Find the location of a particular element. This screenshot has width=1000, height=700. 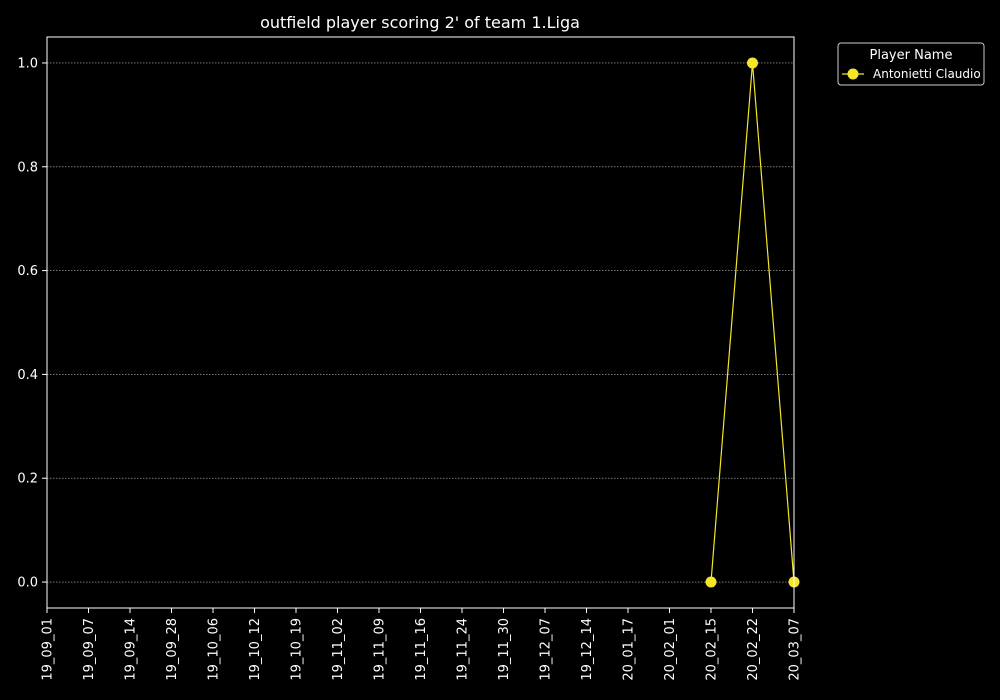

x-tick-label: 19_11_02 is located at coordinates (338, 649).